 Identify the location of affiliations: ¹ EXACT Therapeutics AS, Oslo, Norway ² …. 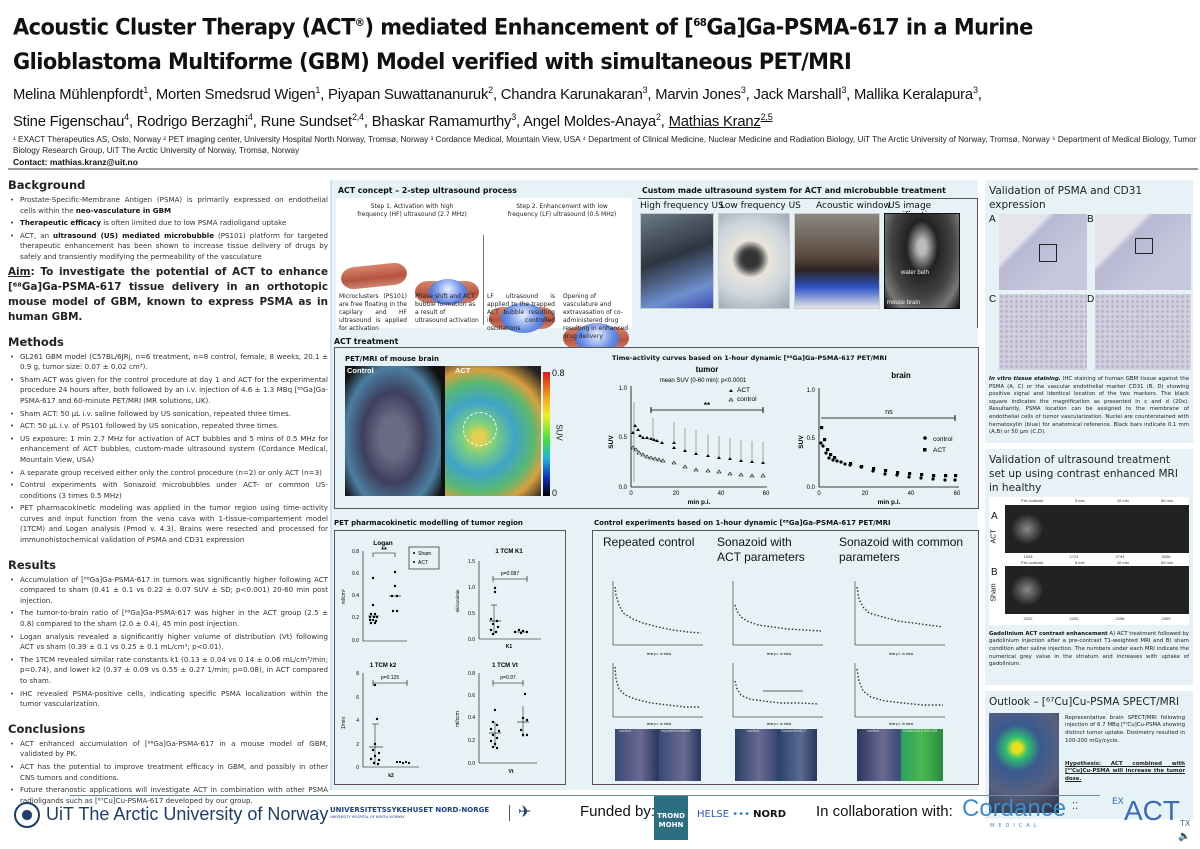
(605, 145).